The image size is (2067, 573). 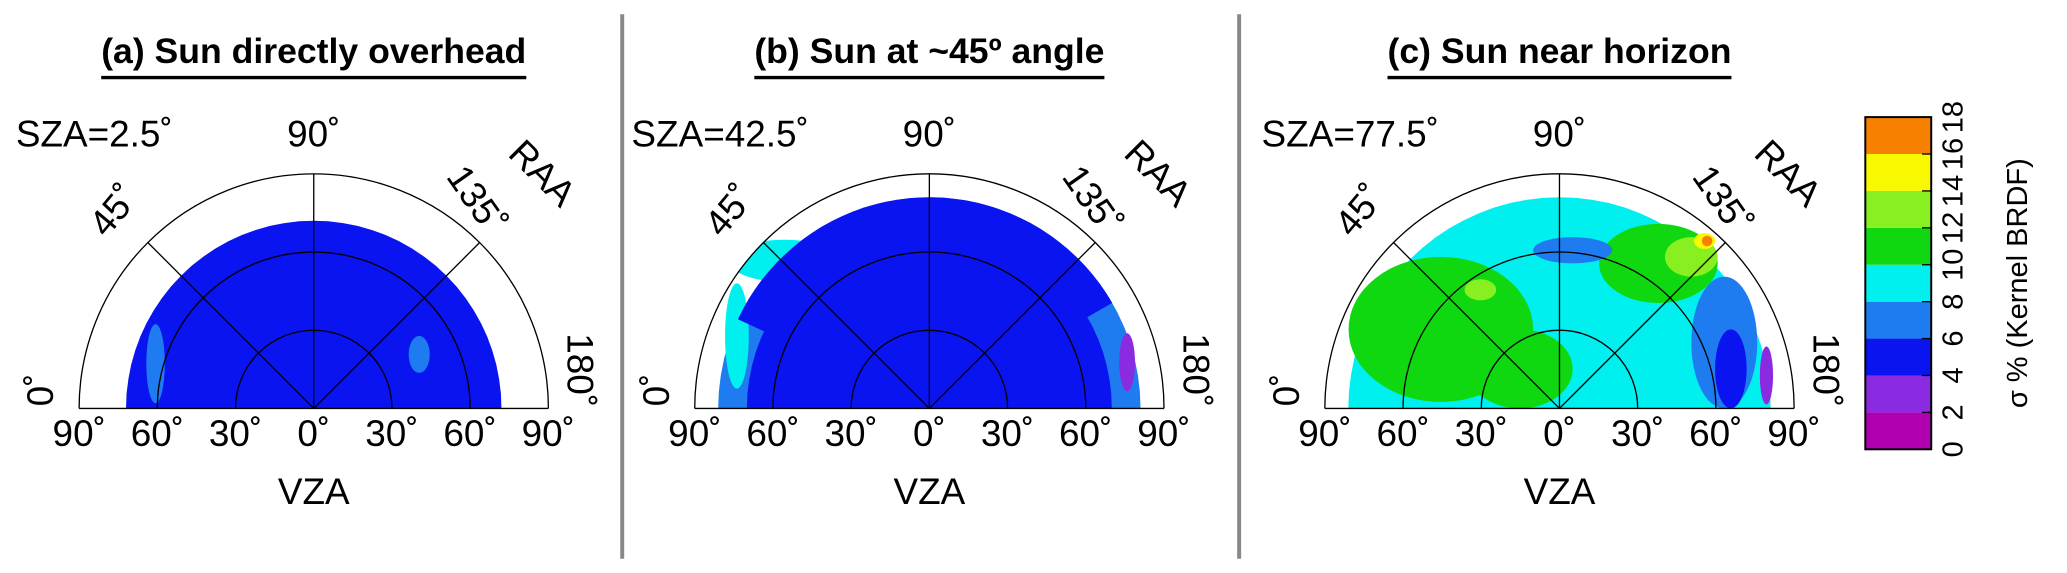 What do you see at coordinates (1954, 412) in the screenshot?
I see `colorbar-tick-label: 2` at bounding box center [1954, 412].